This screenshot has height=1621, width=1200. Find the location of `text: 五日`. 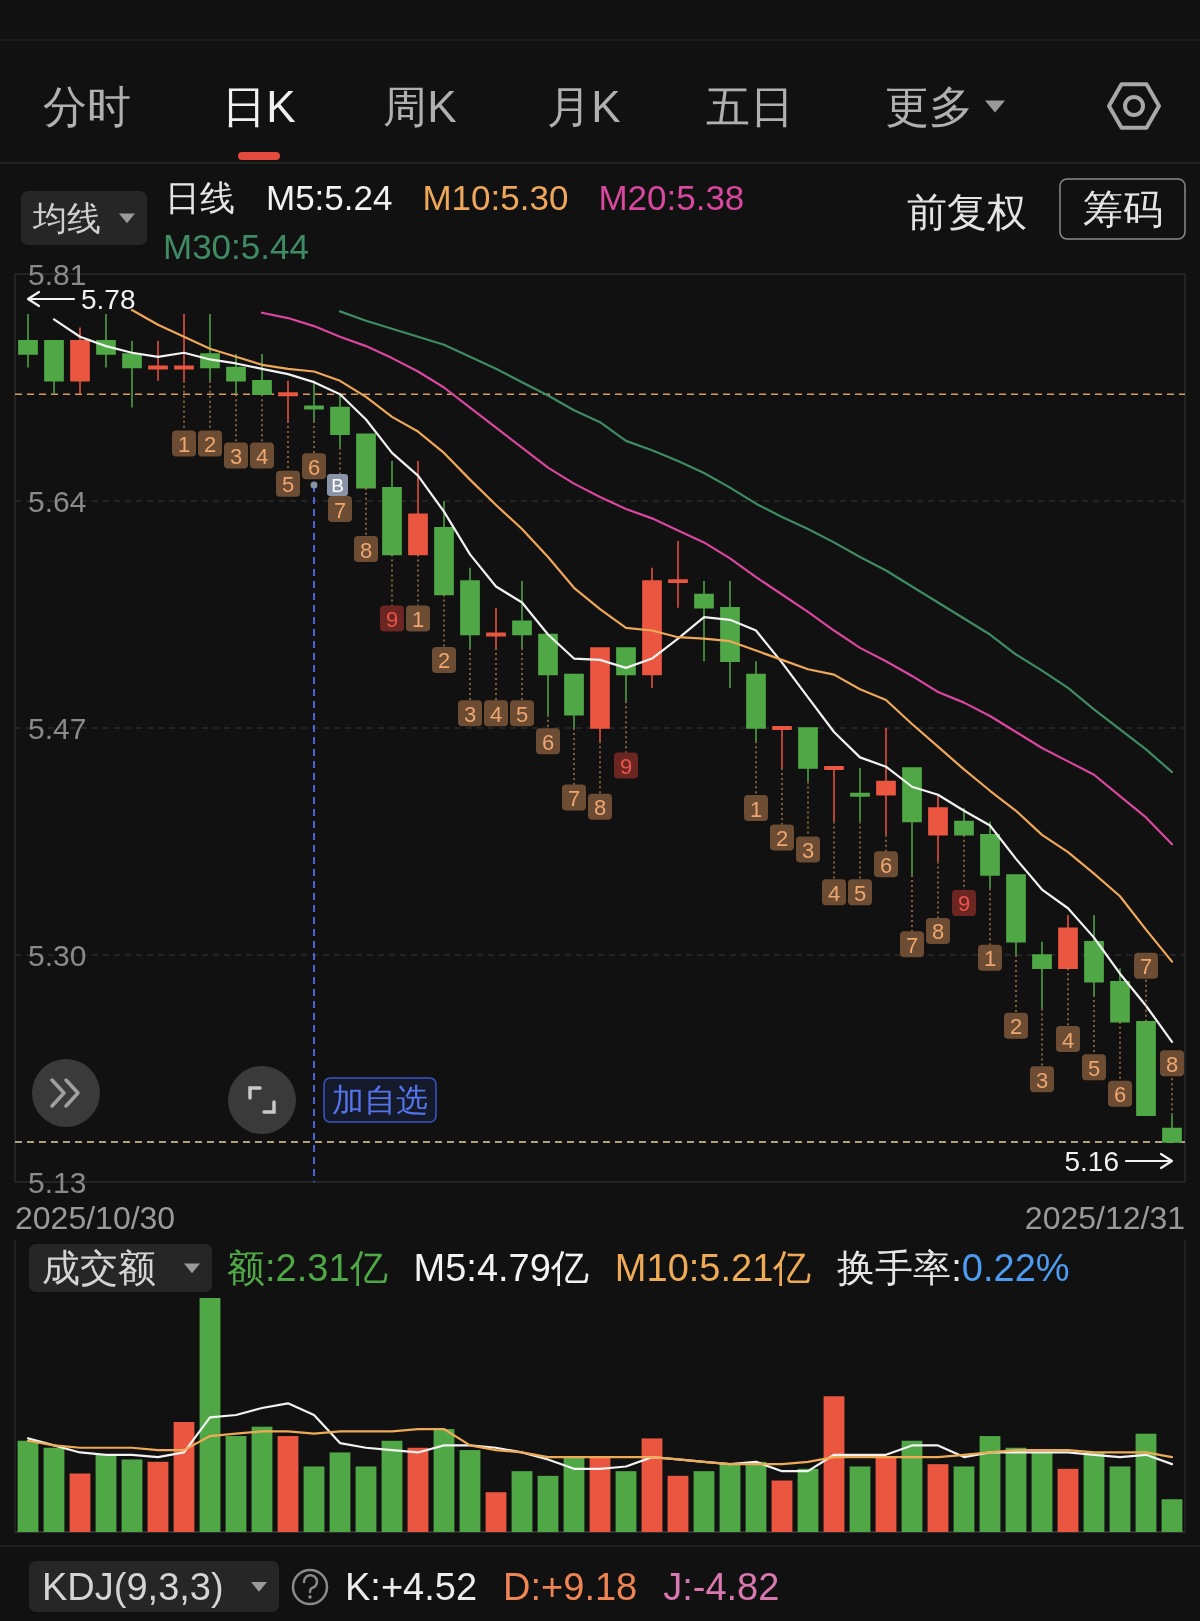

text: 五日 is located at coordinates (750, 106).